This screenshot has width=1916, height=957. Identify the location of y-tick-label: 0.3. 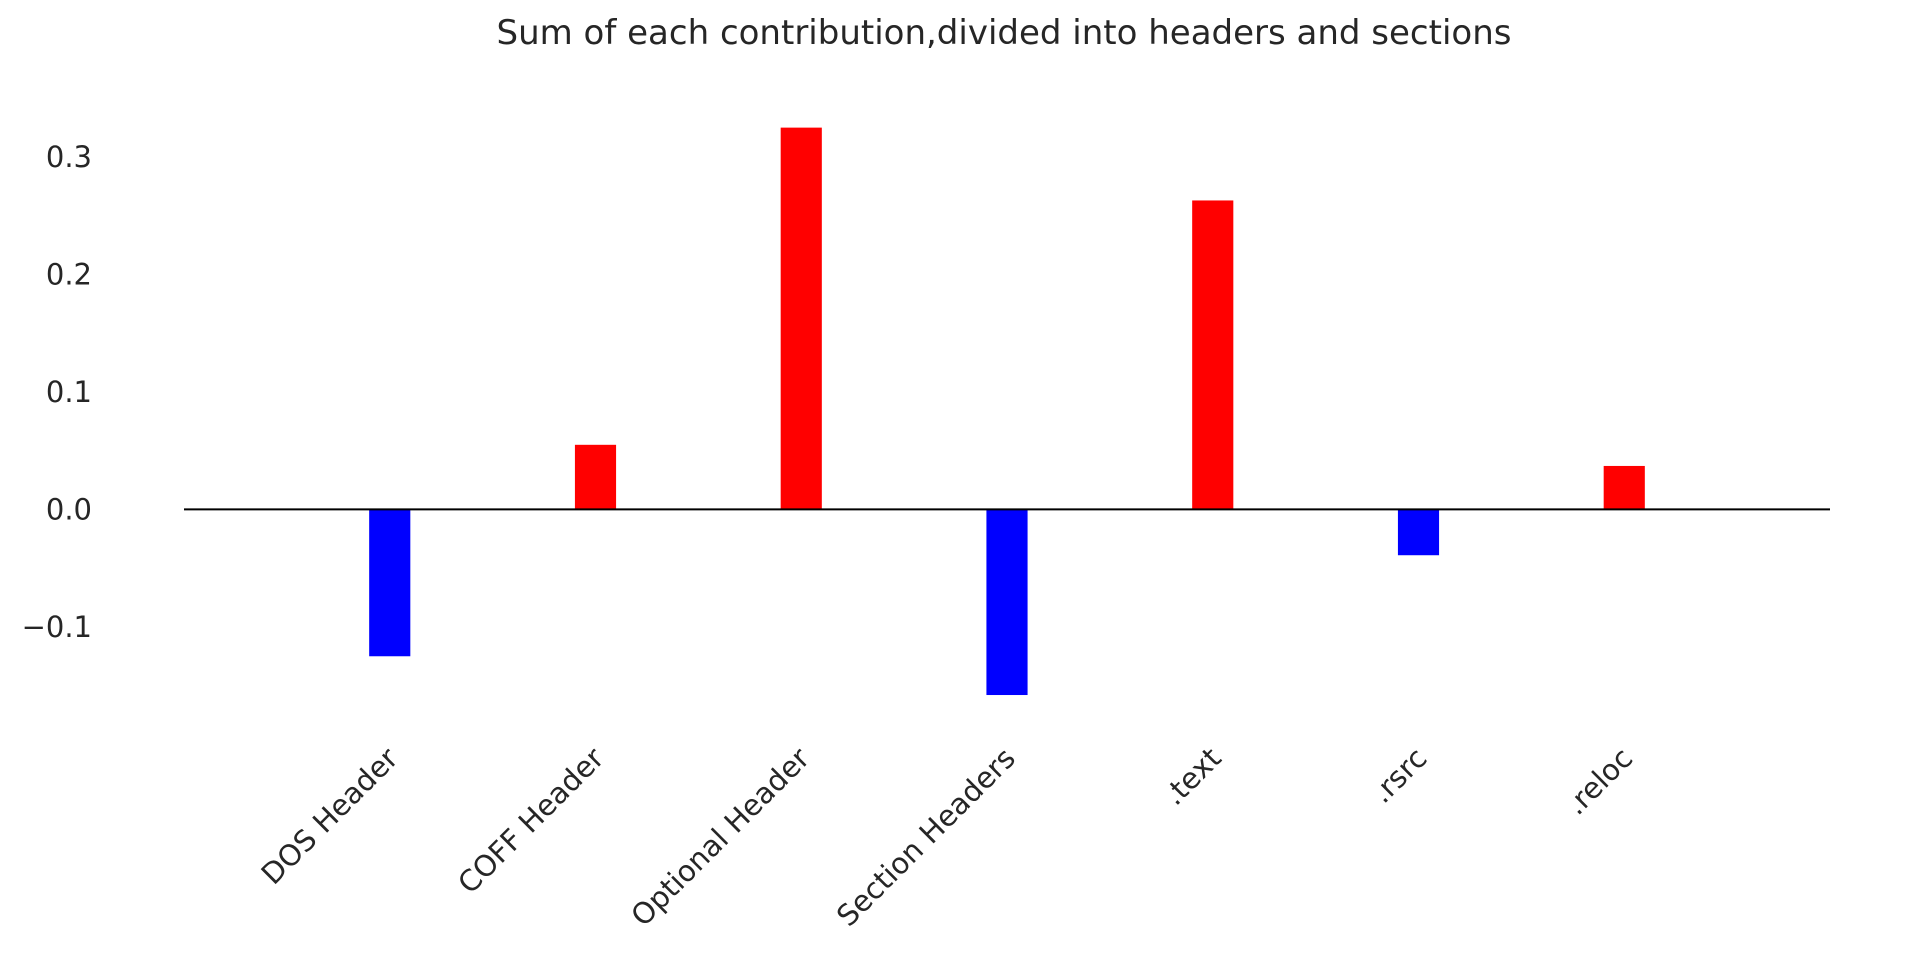
(69, 157).